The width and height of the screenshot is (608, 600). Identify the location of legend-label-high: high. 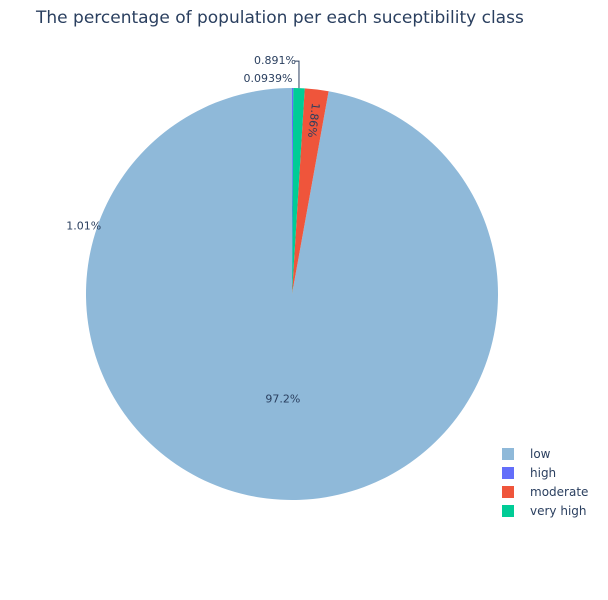
(543, 472).